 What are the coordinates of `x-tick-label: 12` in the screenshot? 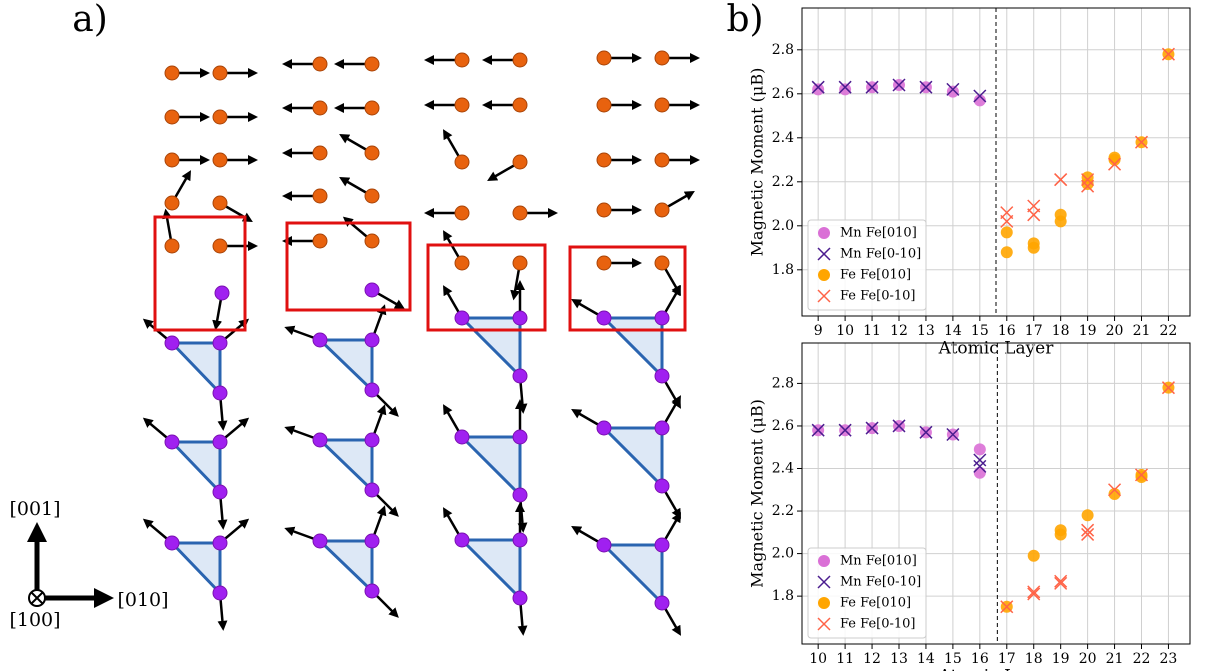 It's located at (899, 331).